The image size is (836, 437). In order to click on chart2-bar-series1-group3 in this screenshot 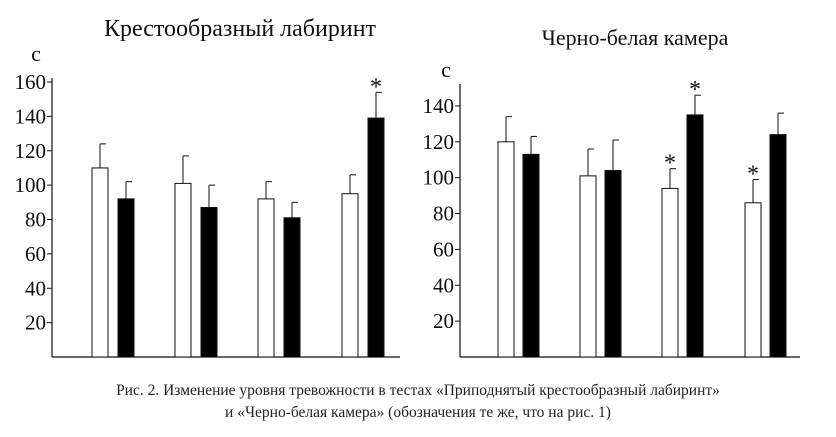, I will do `click(670, 272)`.